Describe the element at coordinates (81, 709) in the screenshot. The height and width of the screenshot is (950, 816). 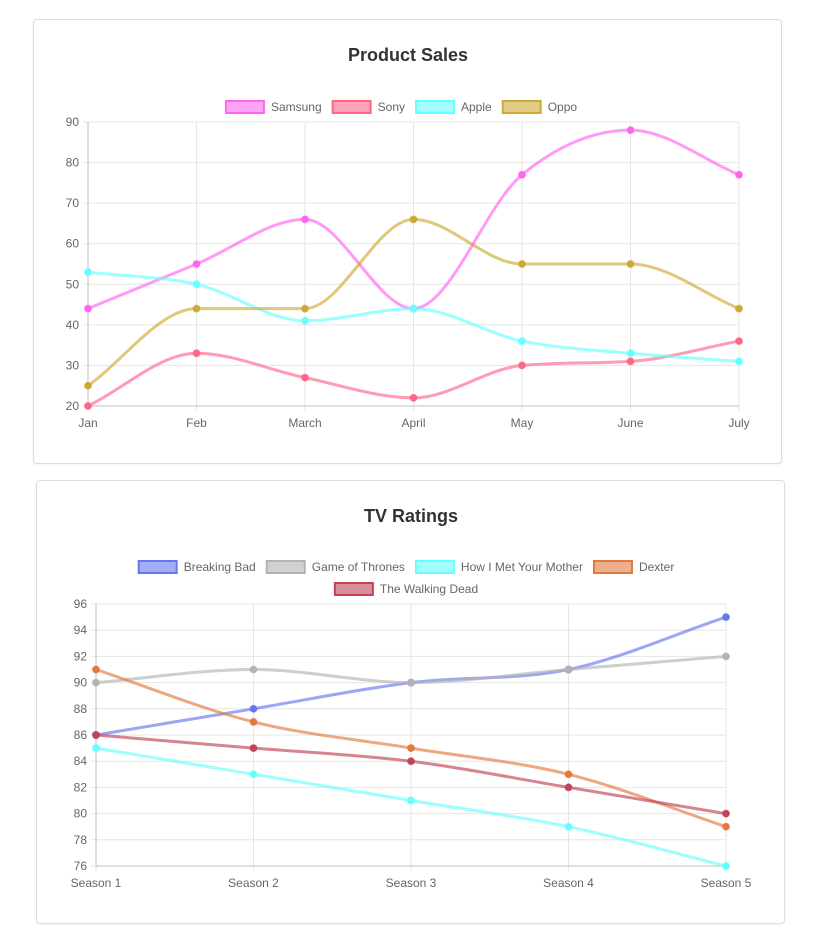
I see `y-tick-label: 88` at that location.